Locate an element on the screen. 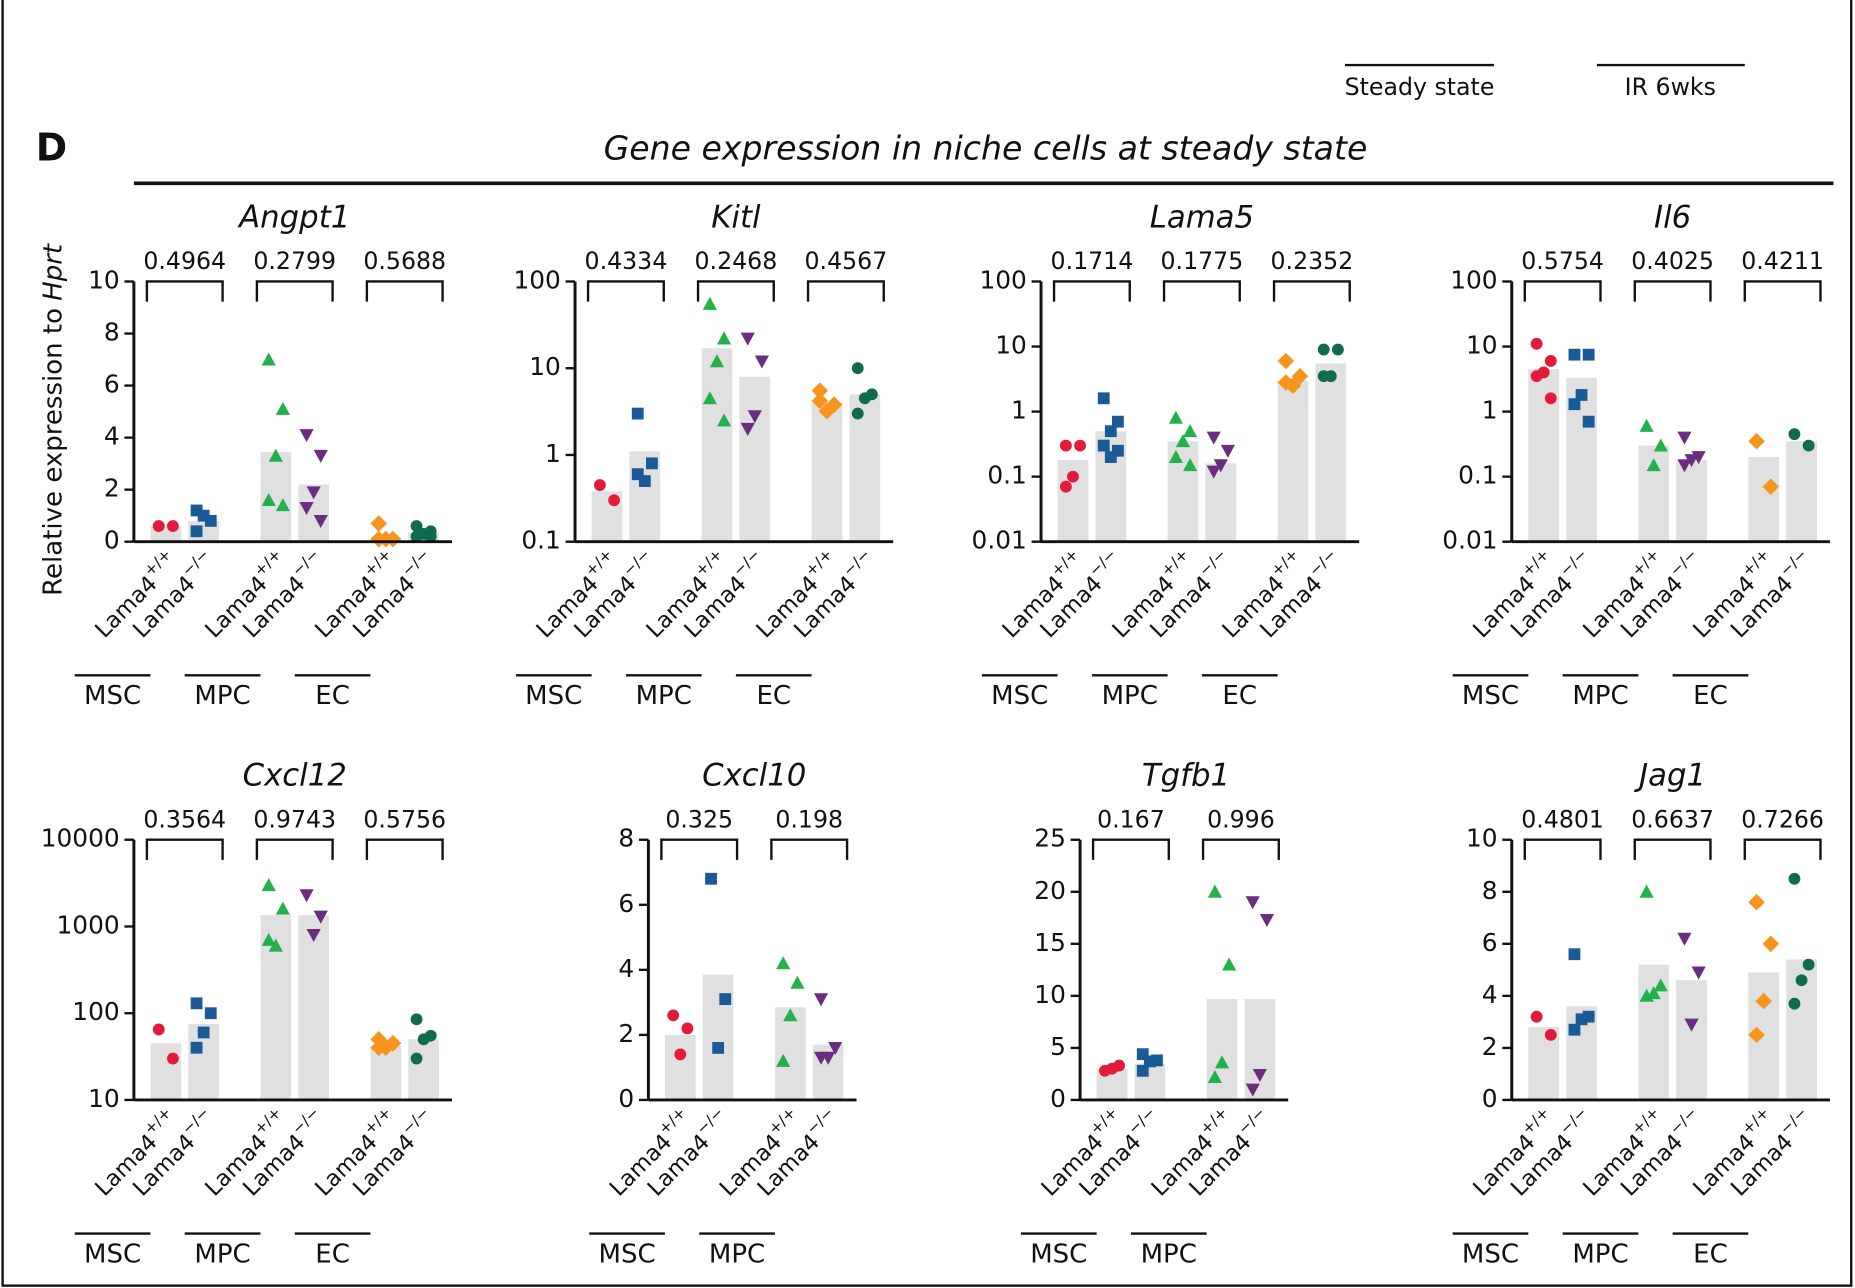 The height and width of the screenshot is (1288, 1855). p-value: 0.4801 is located at coordinates (1562, 819).